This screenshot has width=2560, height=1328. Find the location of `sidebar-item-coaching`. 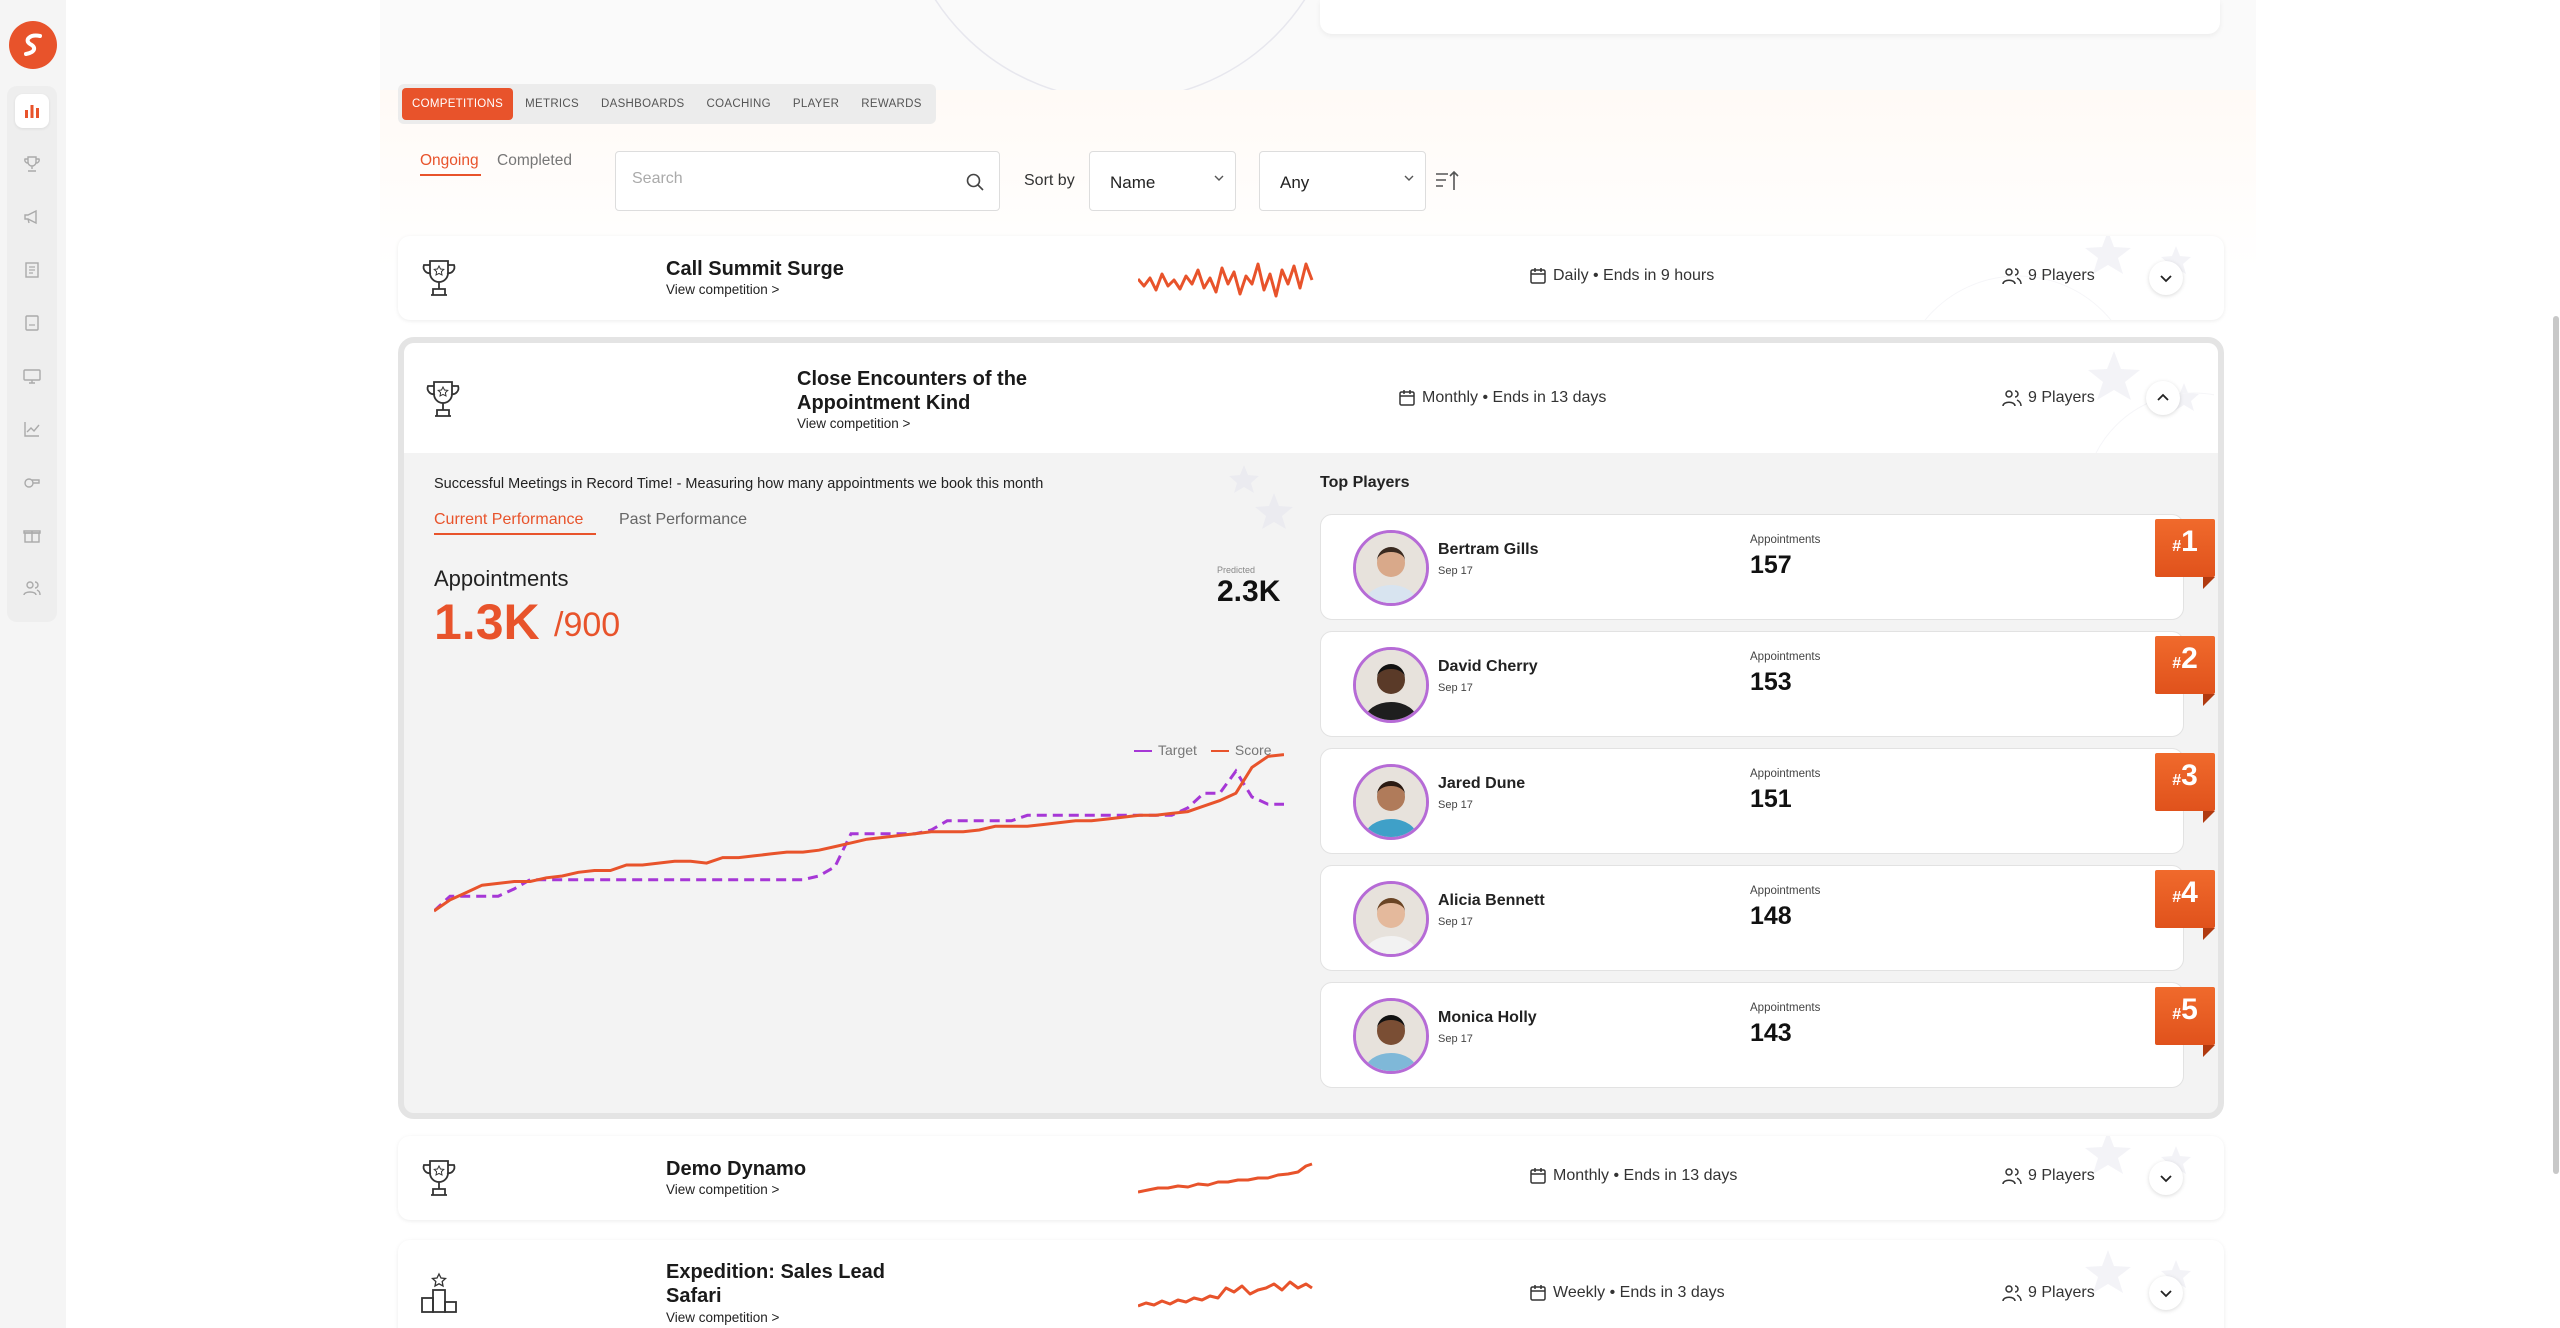

sidebar-item-coaching is located at coordinates (32, 482).